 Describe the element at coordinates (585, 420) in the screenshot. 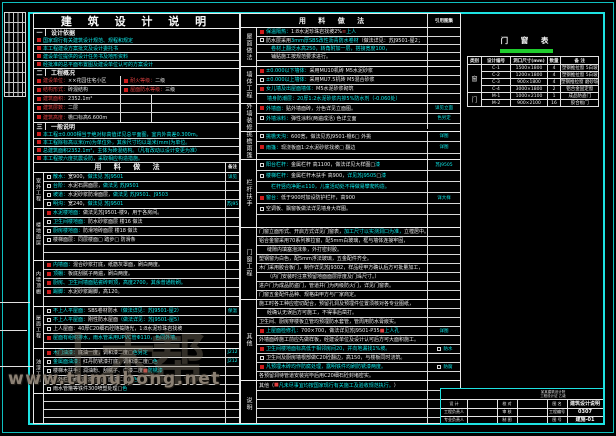

I see `title-block-value: 建施-01` at that location.